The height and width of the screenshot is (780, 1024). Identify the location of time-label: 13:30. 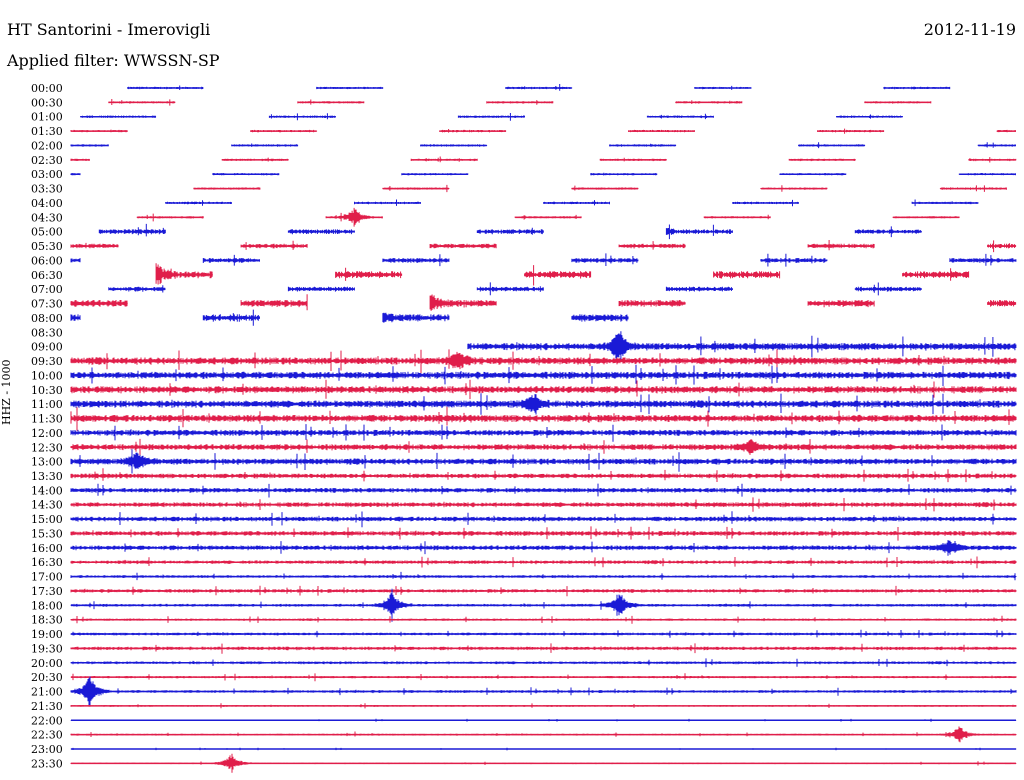
(47, 476).